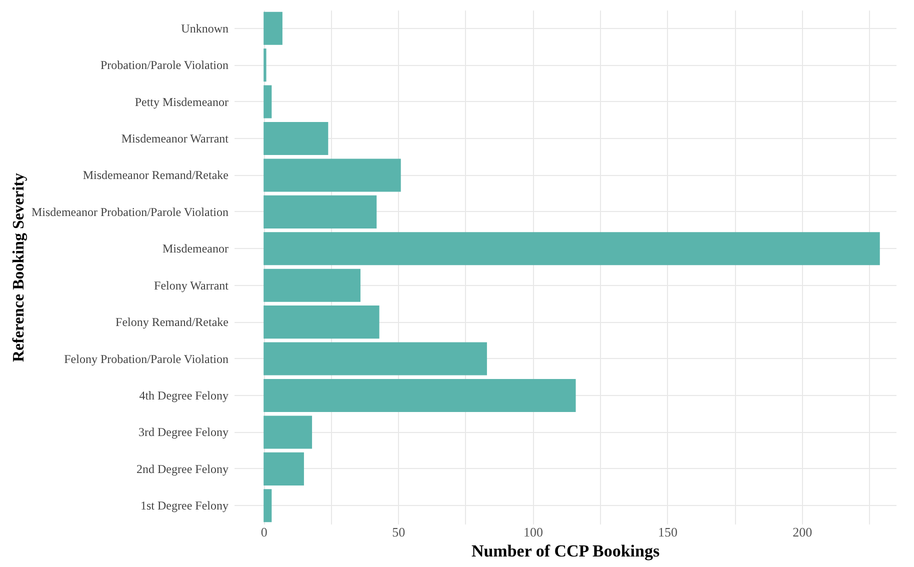  What do you see at coordinates (175, 139) in the screenshot?
I see `y-tick-label: Misdemeanor Warrant` at bounding box center [175, 139].